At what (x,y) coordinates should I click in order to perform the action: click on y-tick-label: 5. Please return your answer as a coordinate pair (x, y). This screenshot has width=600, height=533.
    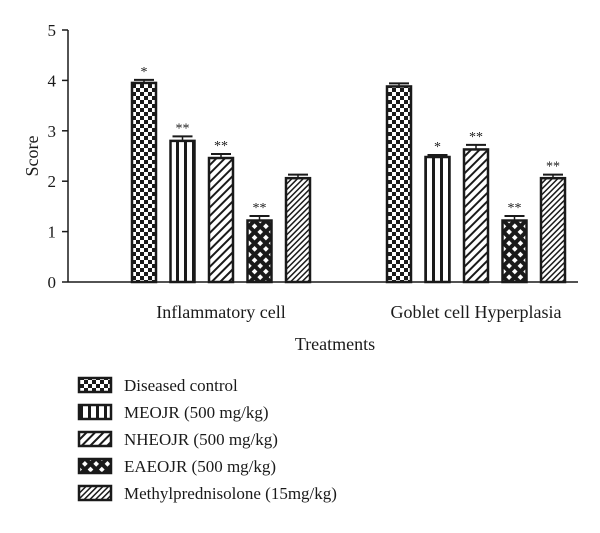
    Looking at the image, I should click on (52, 30).